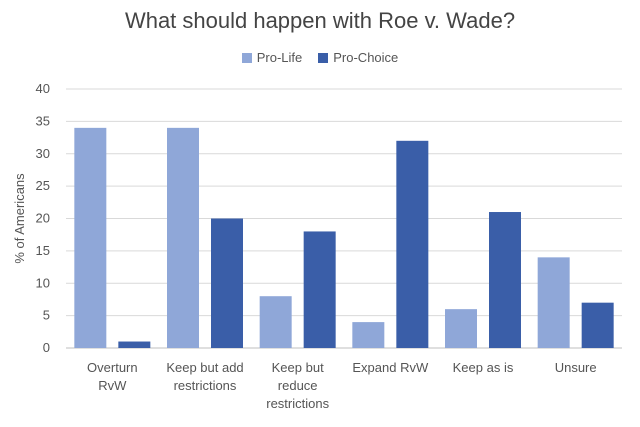 Image resolution: width=640 pixels, height=427 pixels. Describe the element at coordinates (43, 282) in the screenshot. I see `y-tick-label: 10` at that location.